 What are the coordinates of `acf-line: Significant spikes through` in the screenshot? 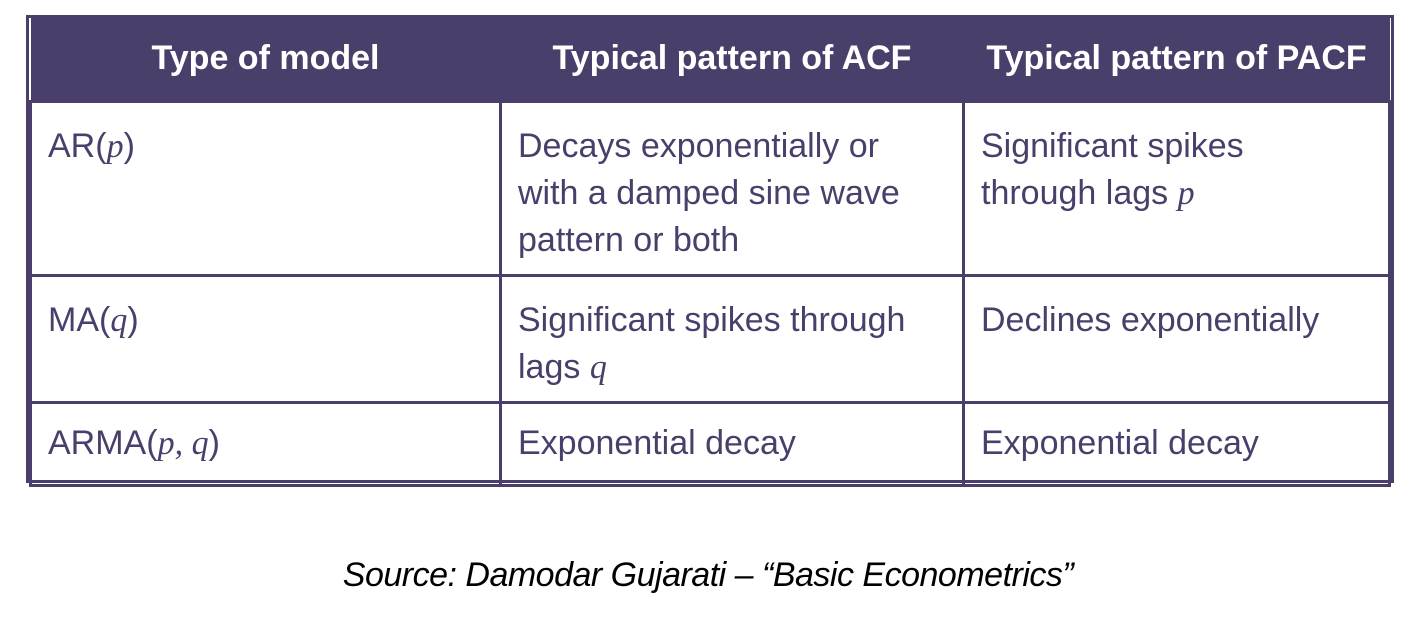 It's located at (712, 319).